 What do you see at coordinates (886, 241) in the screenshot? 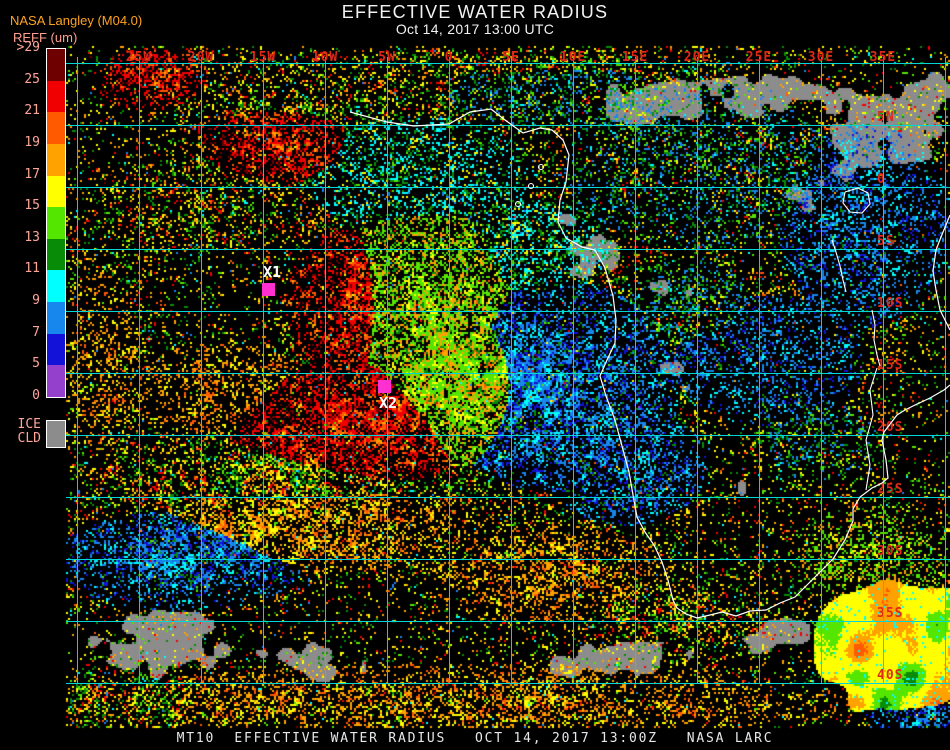
I see `lat-label: 5S` at bounding box center [886, 241].